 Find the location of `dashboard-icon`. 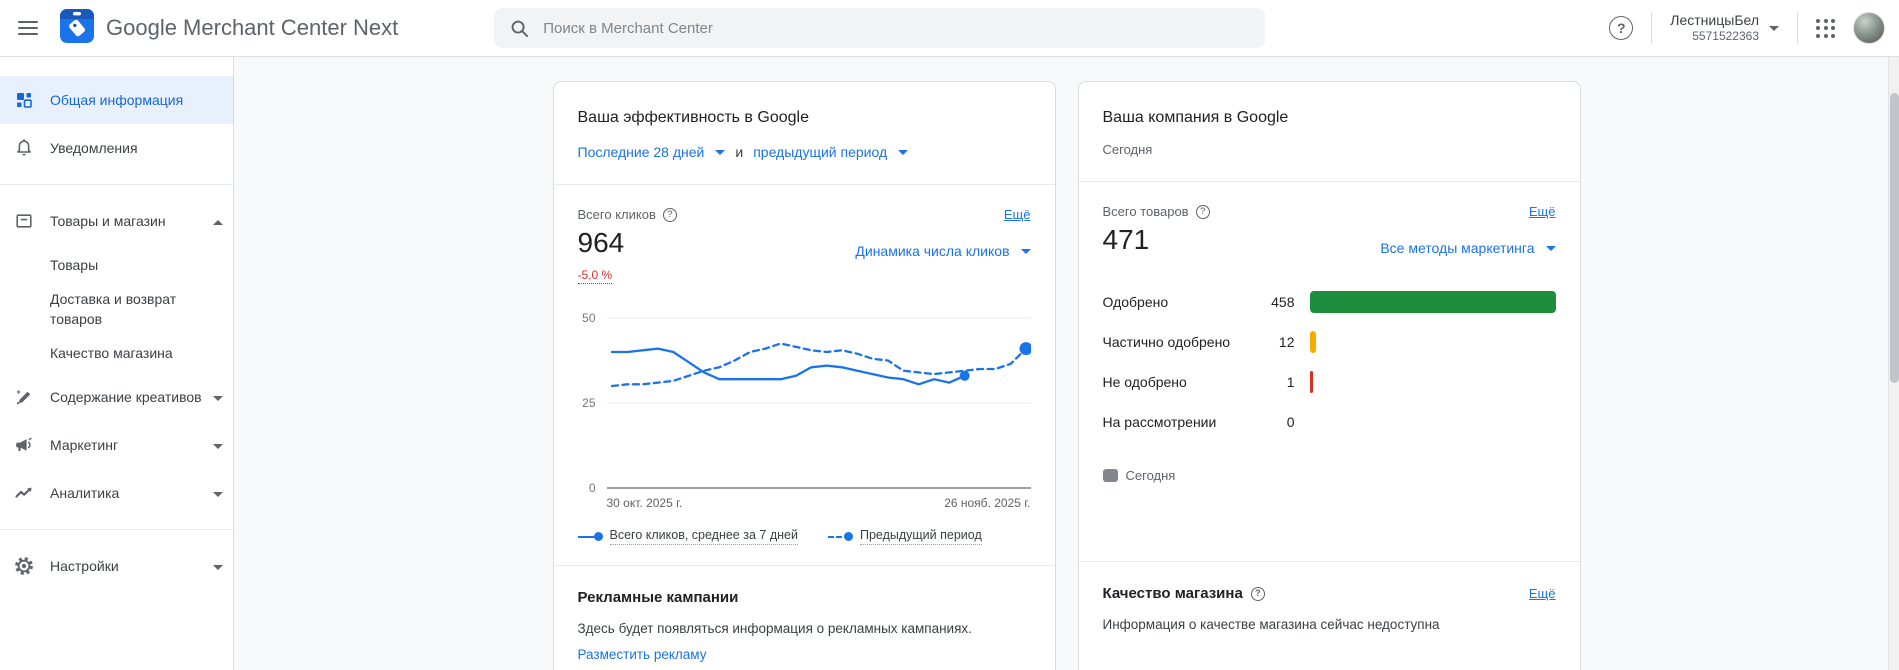

dashboard-icon is located at coordinates (24, 100).